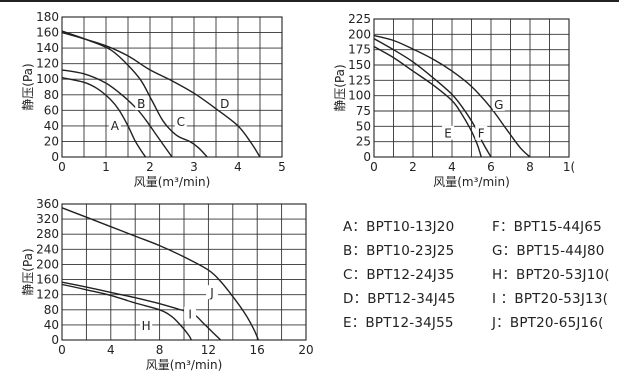 The height and width of the screenshot is (371, 619). What do you see at coordinates (51, 141) in the screenshot?
I see `y-tick-label: 20` at bounding box center [51, 141].